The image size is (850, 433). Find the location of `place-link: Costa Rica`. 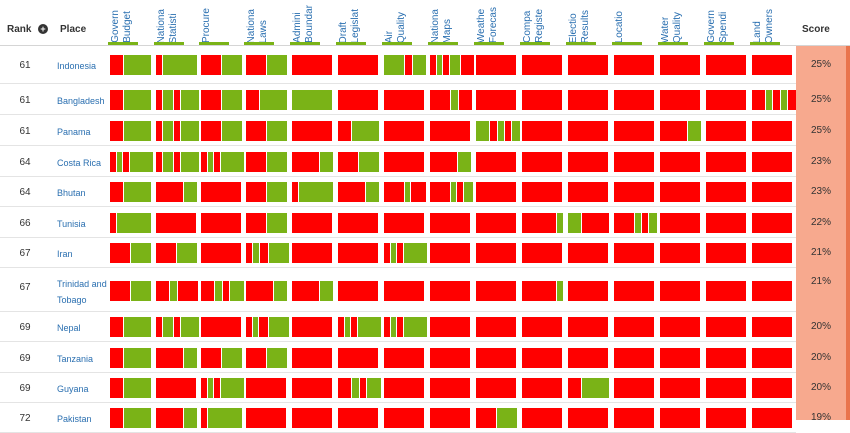

place-link: Costa Rica is located at coordinates (79, 163).